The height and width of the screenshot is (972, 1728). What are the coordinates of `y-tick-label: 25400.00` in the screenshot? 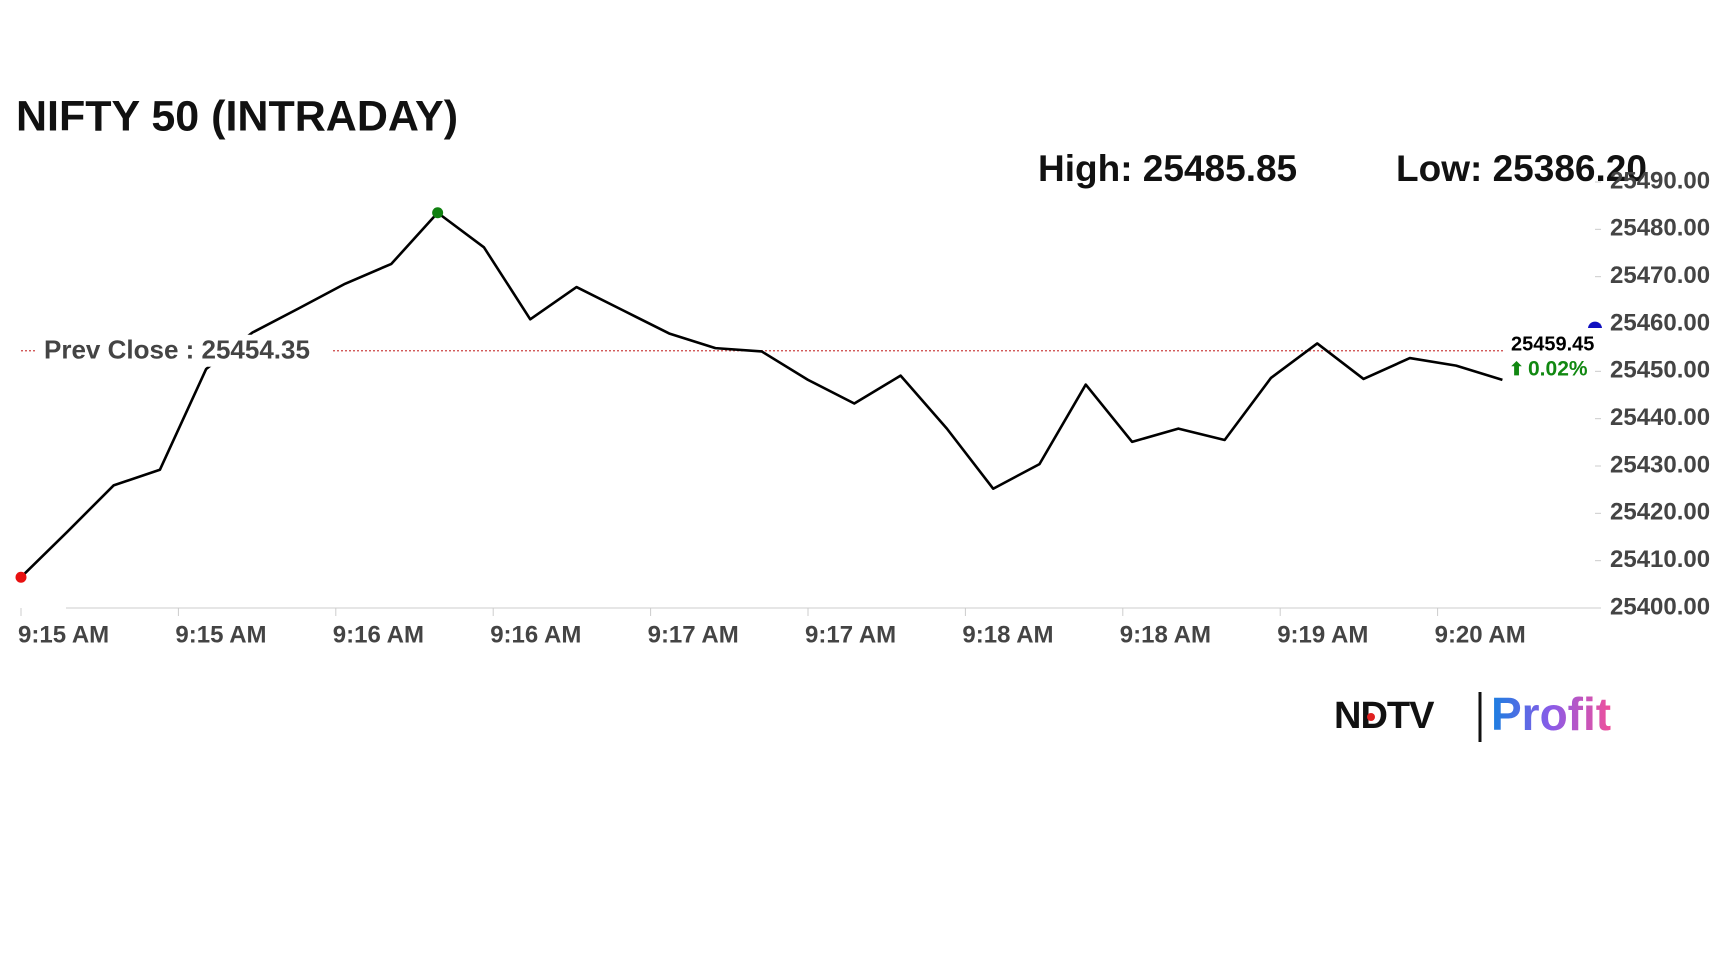 It's located at (1660, 606).